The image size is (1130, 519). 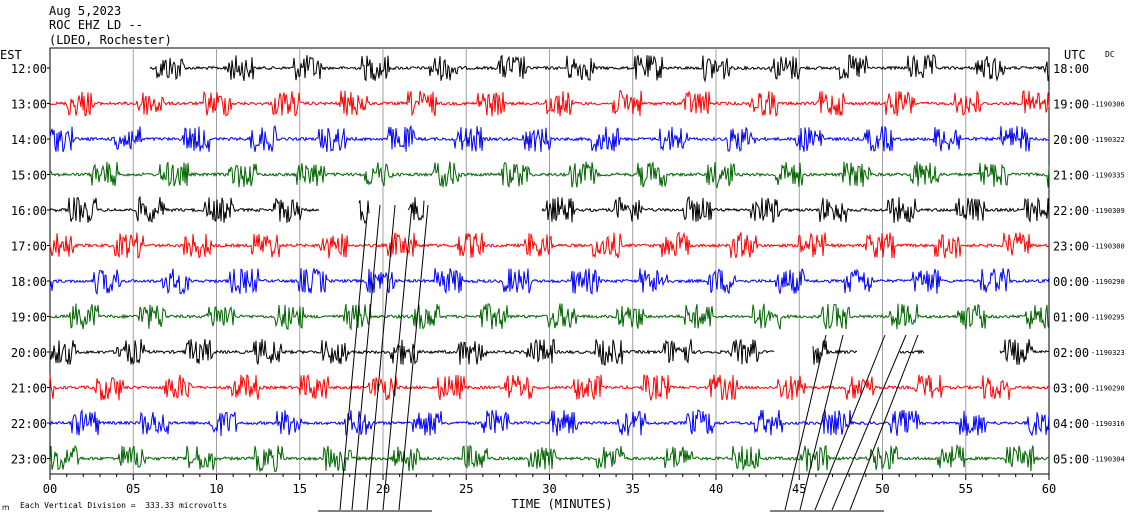 What do you see at coordinates (29, 140) in the screenshot?
I see `est-label: 14:00` at bounding box center [29, 140].